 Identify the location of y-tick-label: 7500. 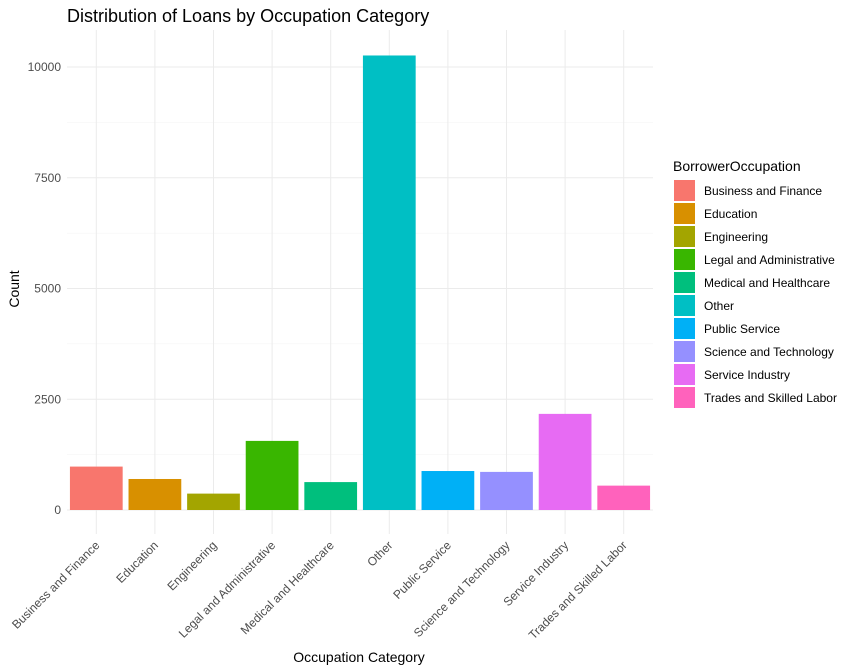
(47, 178).